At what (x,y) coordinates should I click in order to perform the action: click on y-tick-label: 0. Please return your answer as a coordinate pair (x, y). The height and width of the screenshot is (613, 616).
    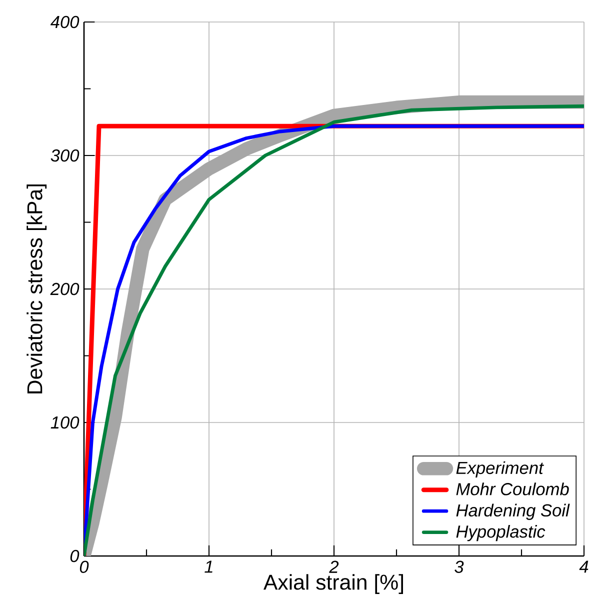
    Looking at the image, I should click on (75, 556).